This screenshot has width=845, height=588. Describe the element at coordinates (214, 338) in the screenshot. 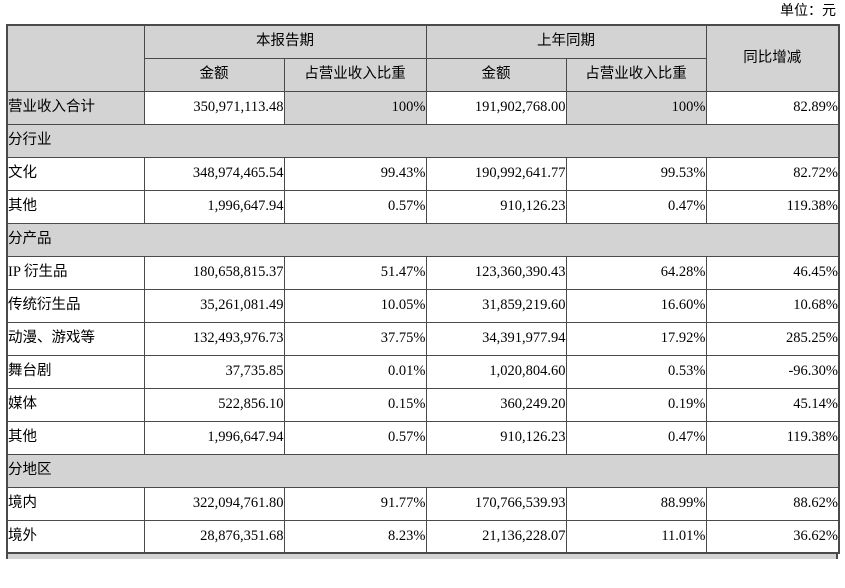

I see `current-amount-cell: 132,493,976.73` at that location.